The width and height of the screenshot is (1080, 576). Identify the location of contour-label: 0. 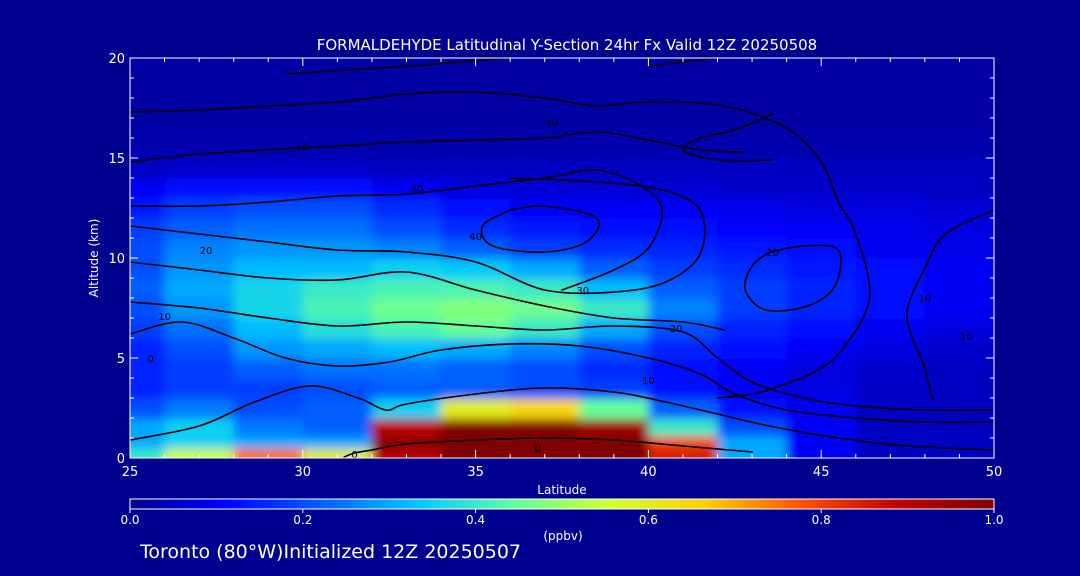
(151, 359).